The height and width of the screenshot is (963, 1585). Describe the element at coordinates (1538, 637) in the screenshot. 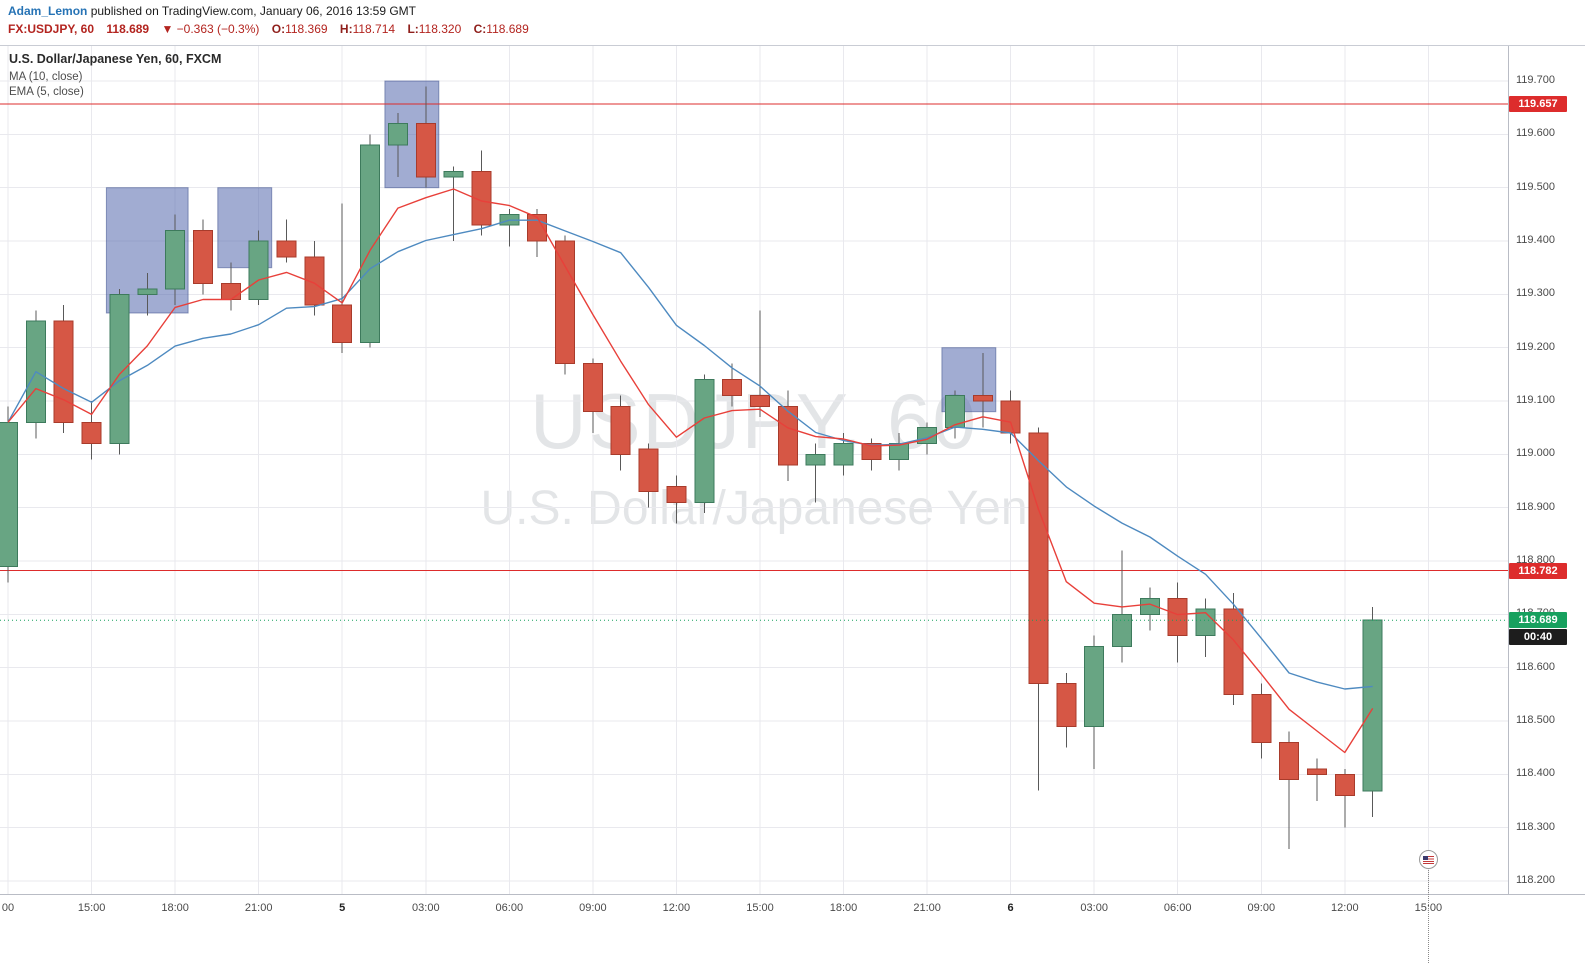

I see `countdown-tag: 00:40` at that location.